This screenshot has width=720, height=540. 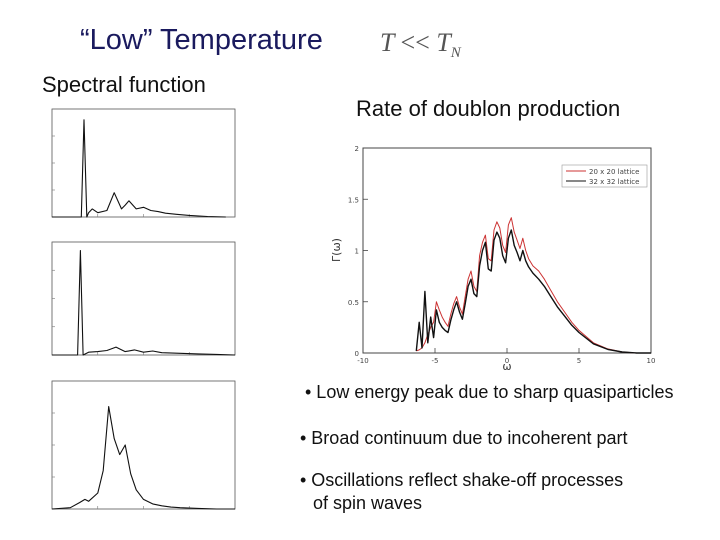 I want to click on y-tick-label: 1, so click(x=357, y=252).